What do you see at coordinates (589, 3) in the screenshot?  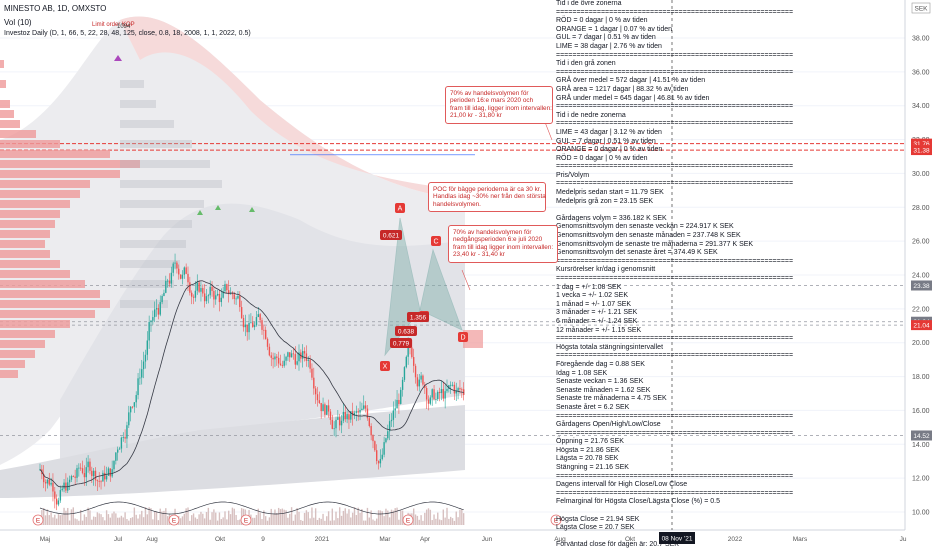 I see `stats-line: Tid i de övre zonerna` at bounding box center [589, 3].